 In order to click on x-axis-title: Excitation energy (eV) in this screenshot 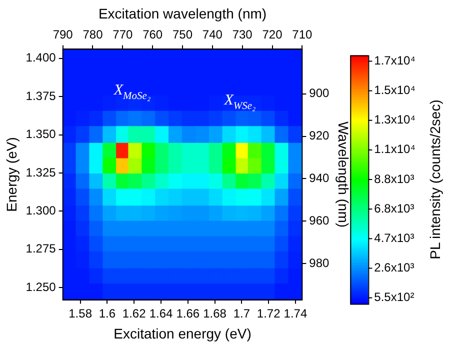, I will do `click(183, 333)`.